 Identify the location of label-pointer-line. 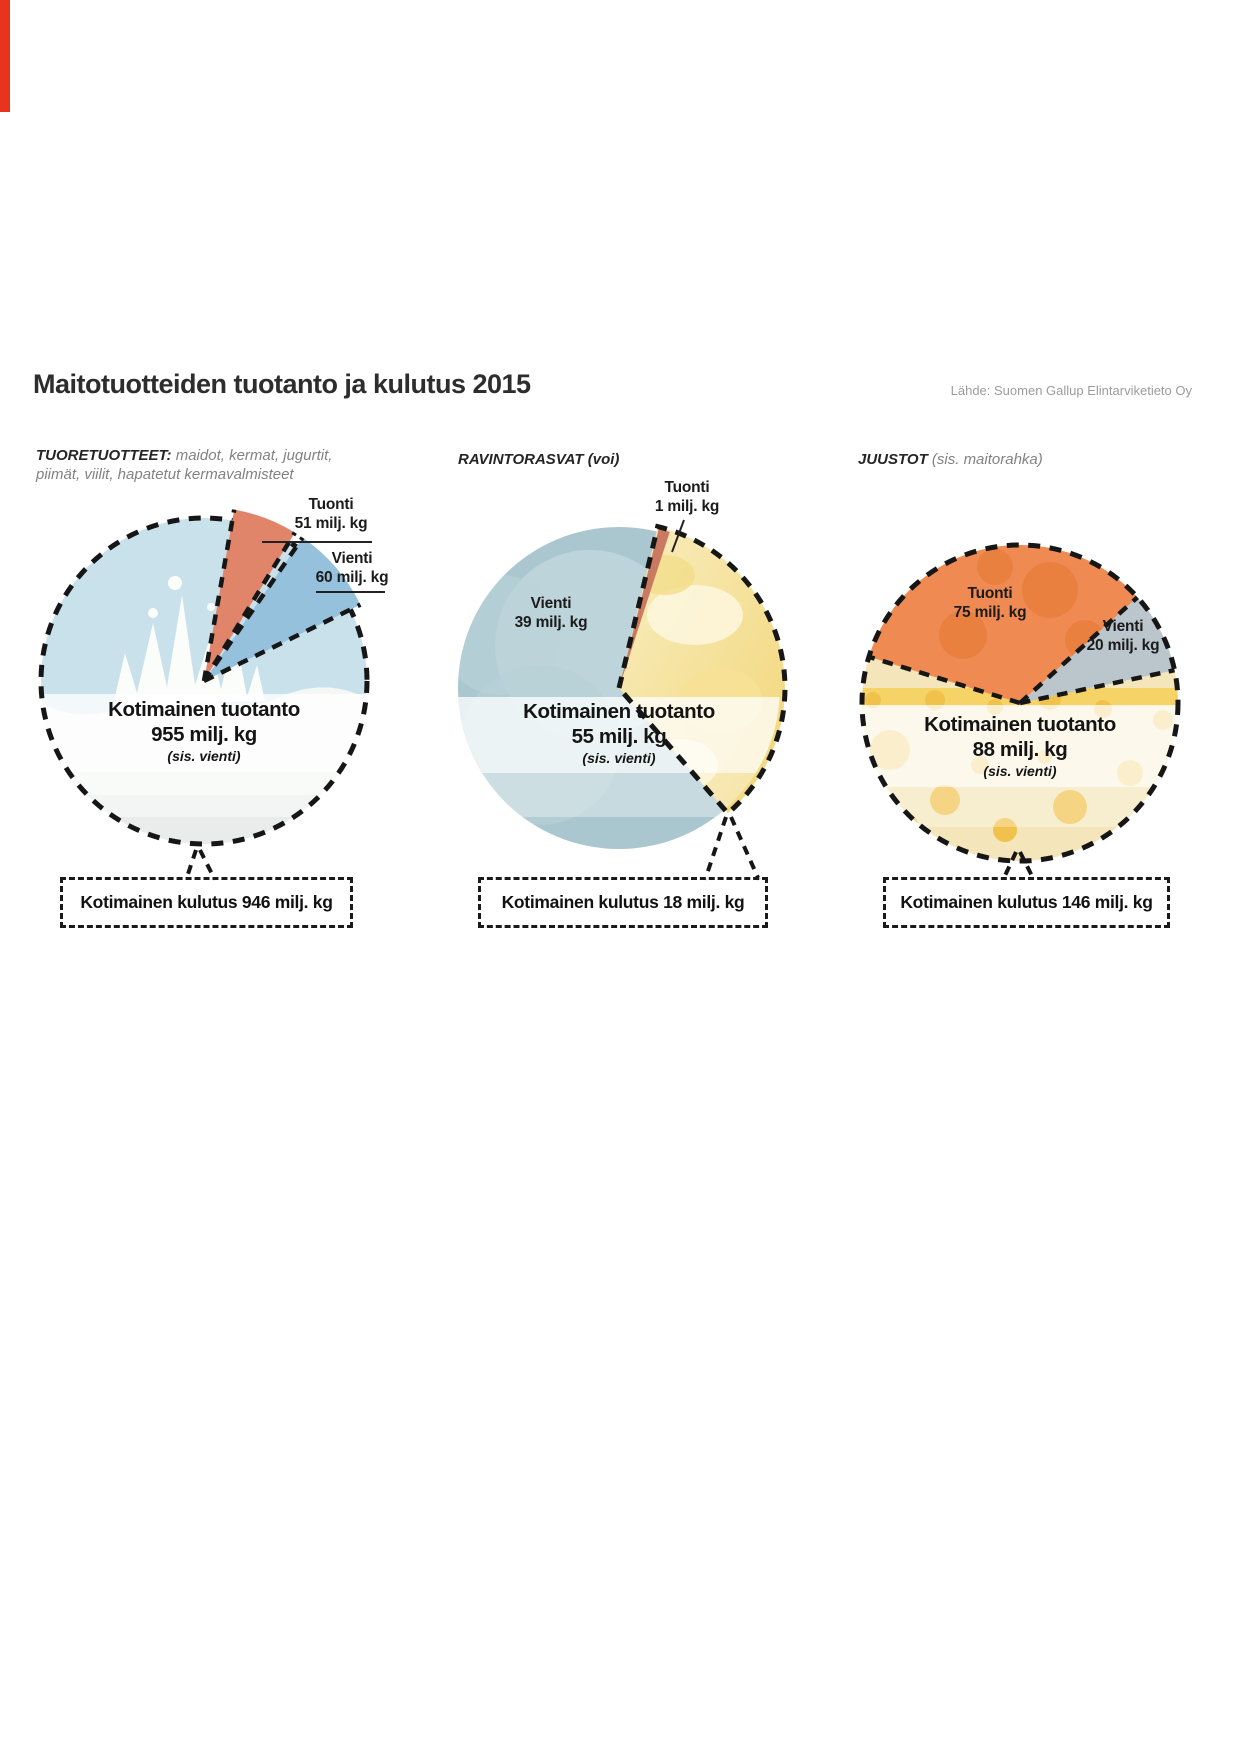
(678, 536).